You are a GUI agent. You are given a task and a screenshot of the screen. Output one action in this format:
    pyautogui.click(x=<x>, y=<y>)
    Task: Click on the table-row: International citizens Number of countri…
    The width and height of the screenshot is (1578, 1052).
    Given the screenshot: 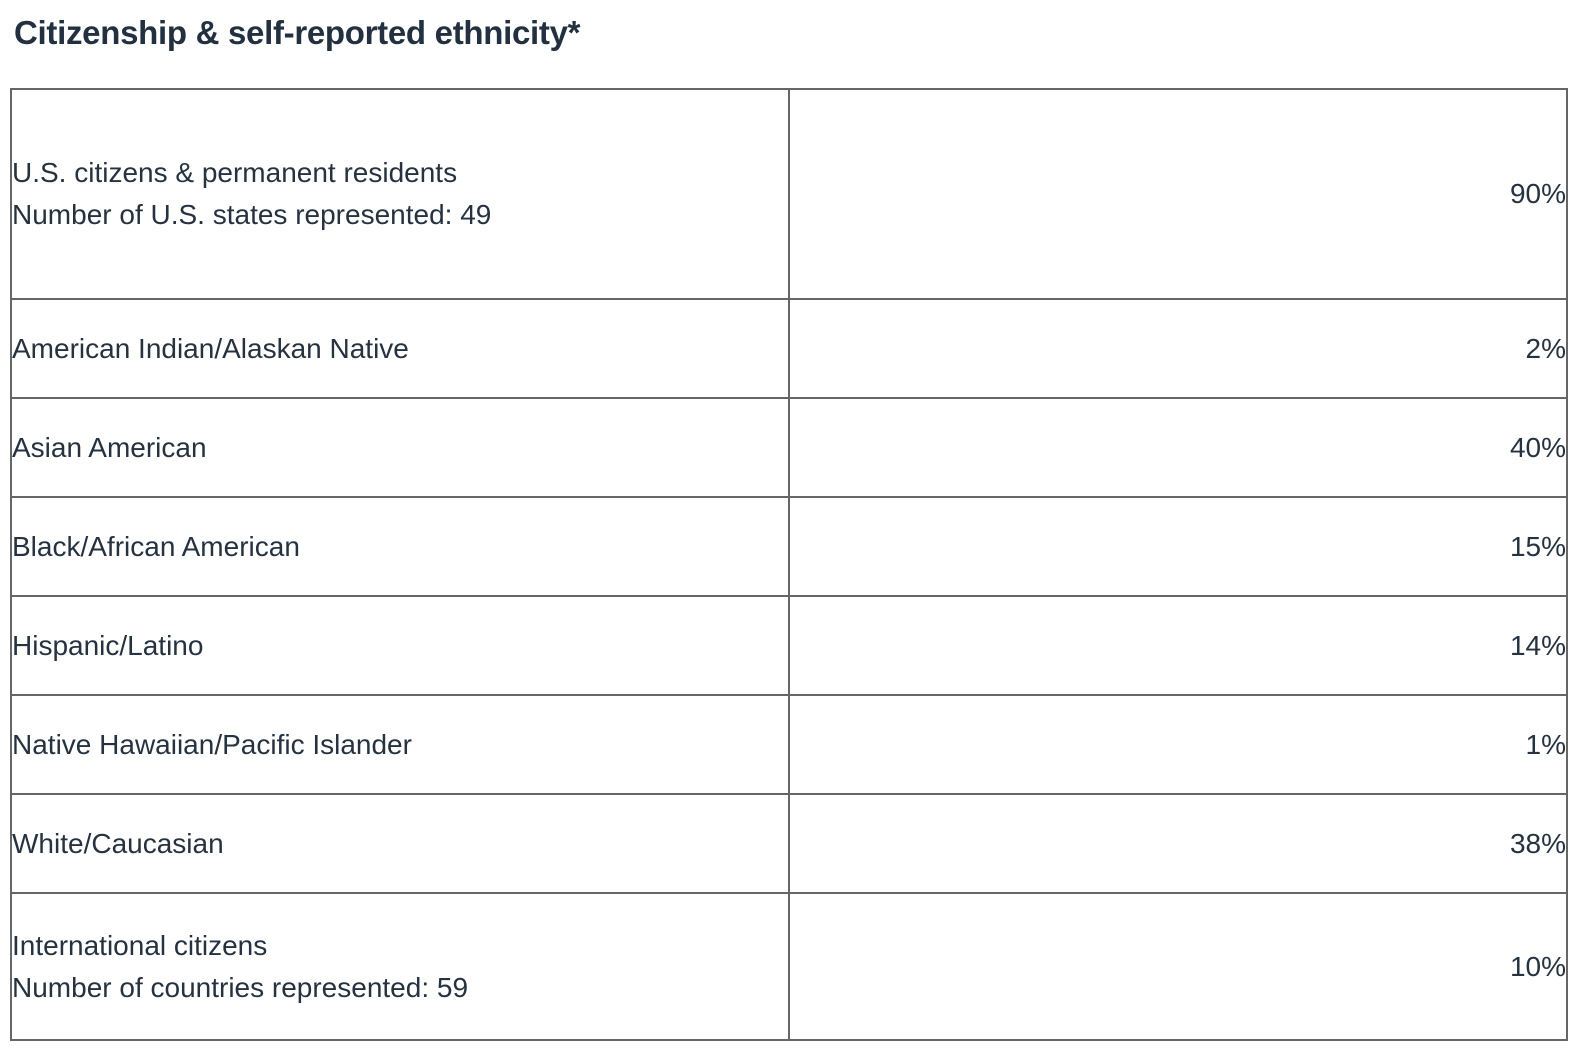 What is the action you would take?
    pyautogui.click(x=789, y=966)
    